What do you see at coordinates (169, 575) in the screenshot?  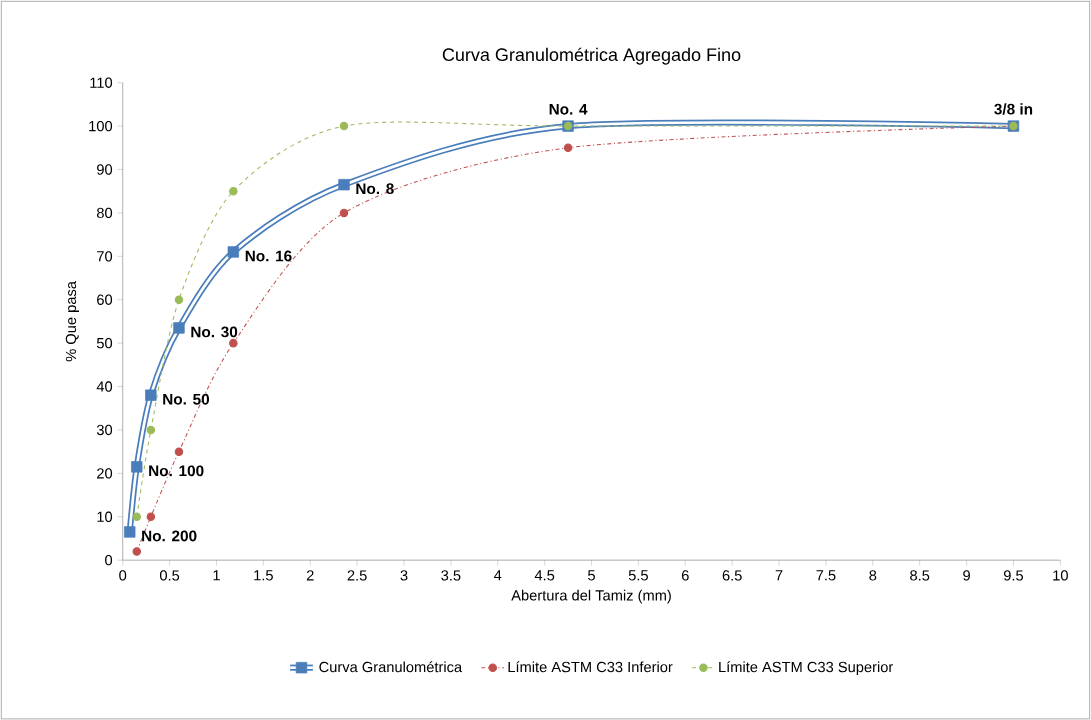 I see `x-tick-label: 0.5` at bounding box center [169, 575].